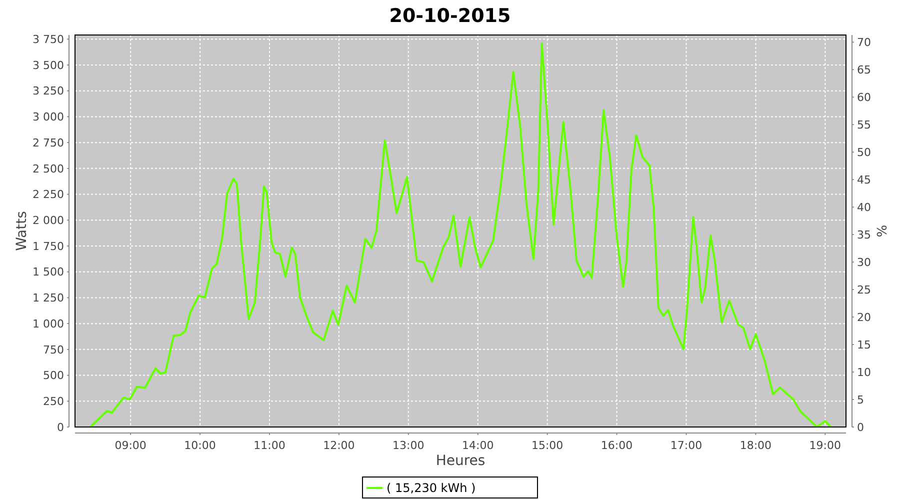 The height and width of the screenshot is (500, 900). I want to click on y2-tick-label: 70, so click(864, 42).